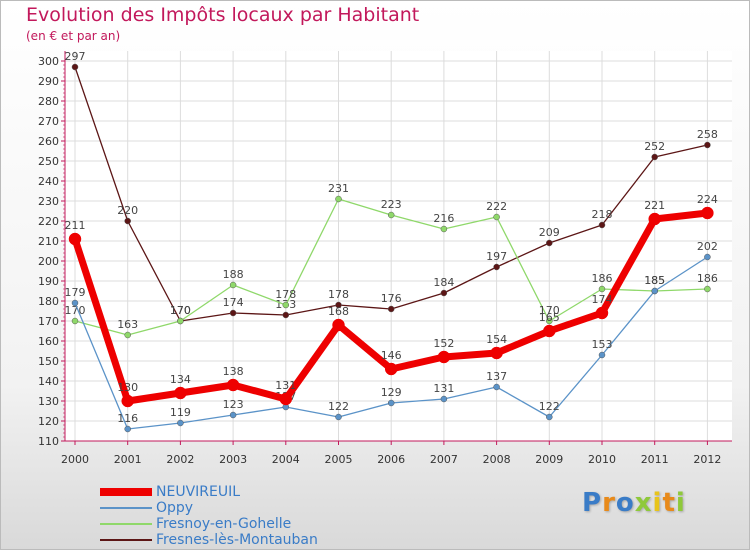 The image size is (750, 550). Describe the element at coordinates (443, 282) in the screenshot. I see `data-label: 184` at that location.